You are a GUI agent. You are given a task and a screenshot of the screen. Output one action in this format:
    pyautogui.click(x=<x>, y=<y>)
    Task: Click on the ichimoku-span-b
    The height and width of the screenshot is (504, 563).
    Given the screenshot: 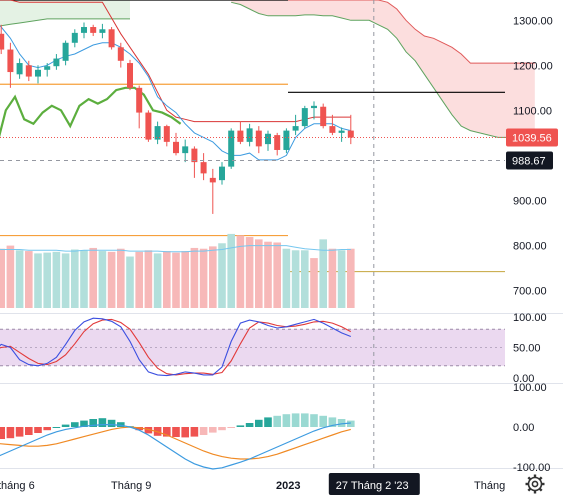 What is the action you would take?
    pyautogui.click(x=383, y=32)
    